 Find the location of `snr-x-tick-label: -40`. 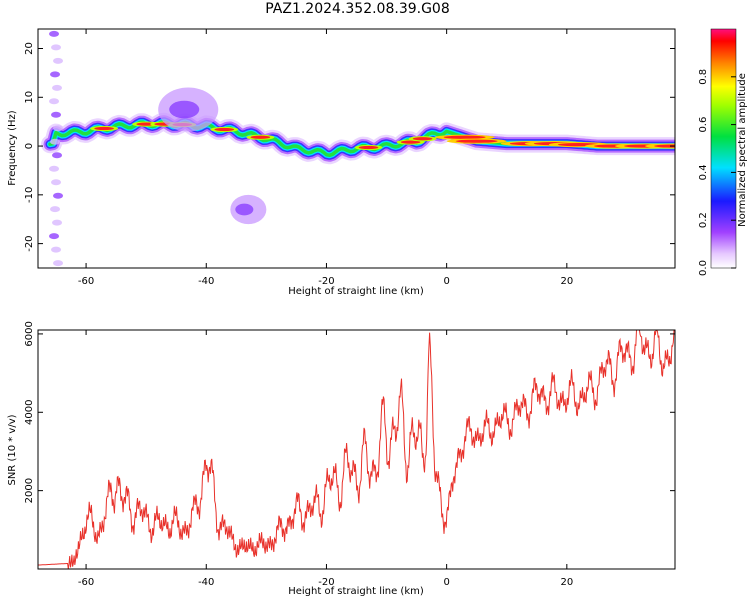

snr-x-tick-label: -40 is located at coordinates (206, 582).